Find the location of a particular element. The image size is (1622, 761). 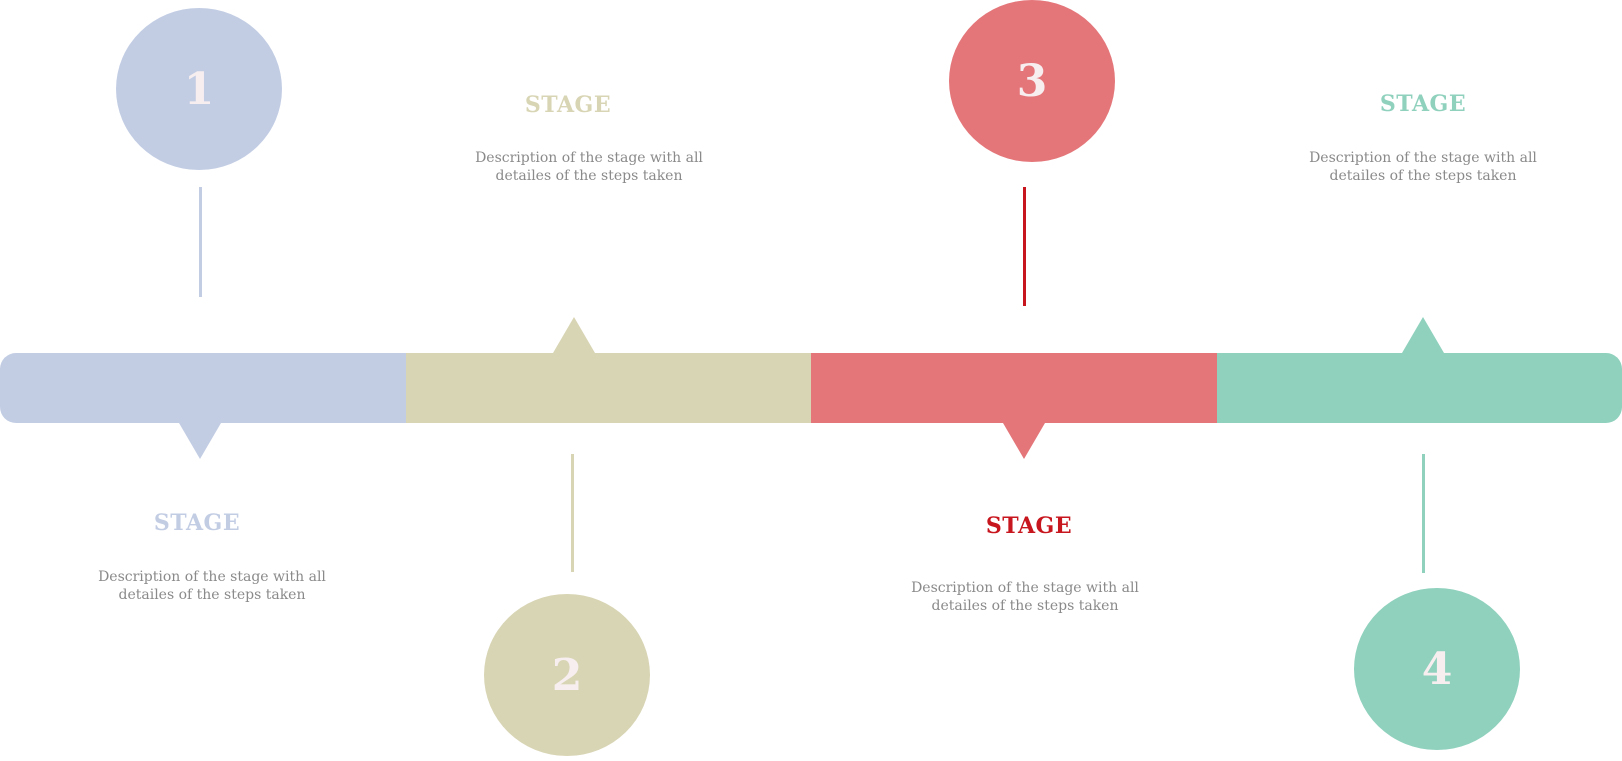

stage-3-number-circle: 3 is located at coordinates (1032, 81).